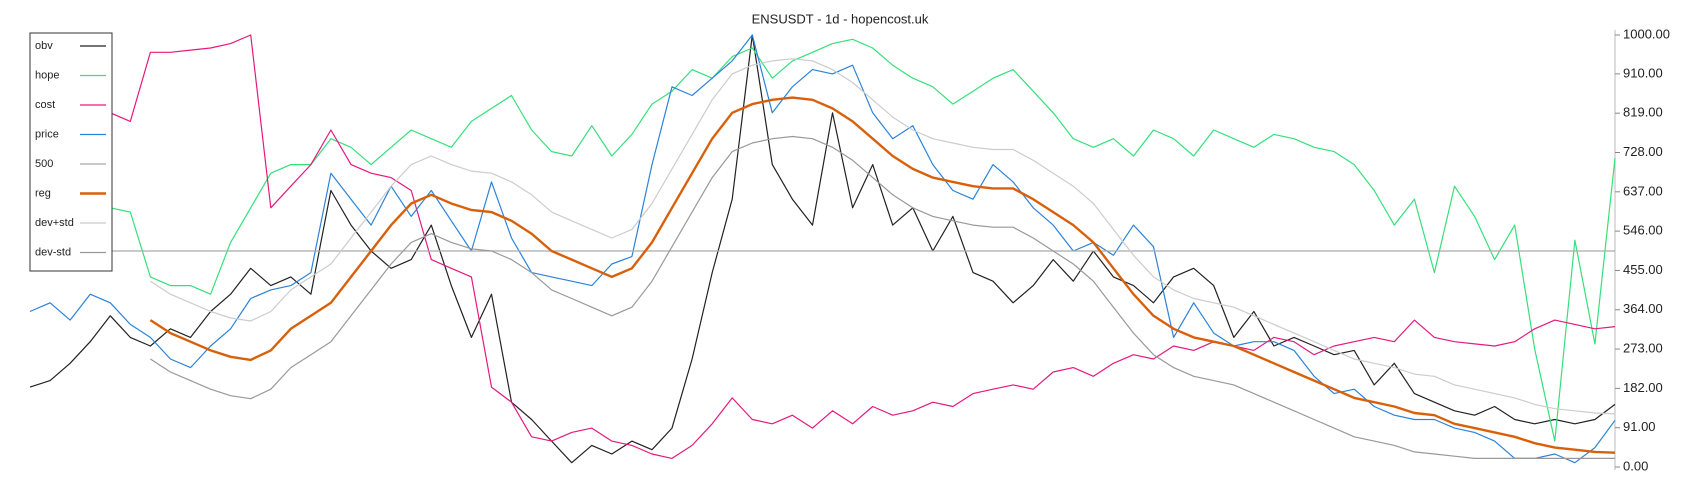 Image resolution: width=1700 pixels, height=500 pixels. Describe the element at coordinates (1635, 465) in the screenshot. I see `y-tick-label: 0.00` at that location.